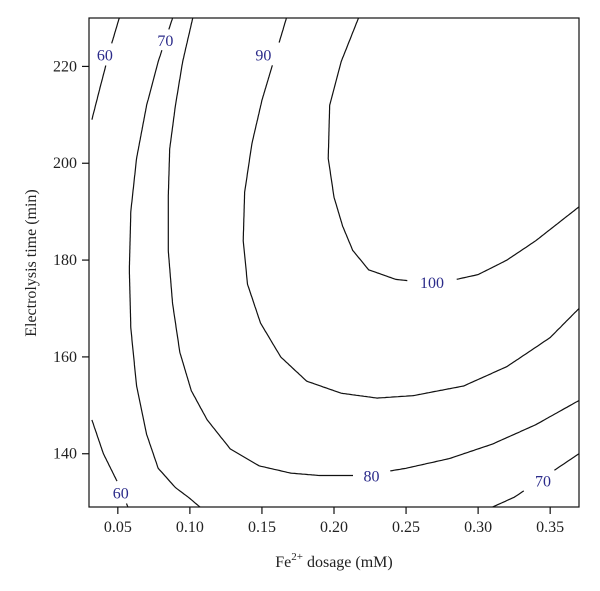 This screenshot has width=600, height=591. What do you see at coordinates (432, 283) in the screenshot?
I see `contour-label-100: 100` at bounding box center [432, 283].